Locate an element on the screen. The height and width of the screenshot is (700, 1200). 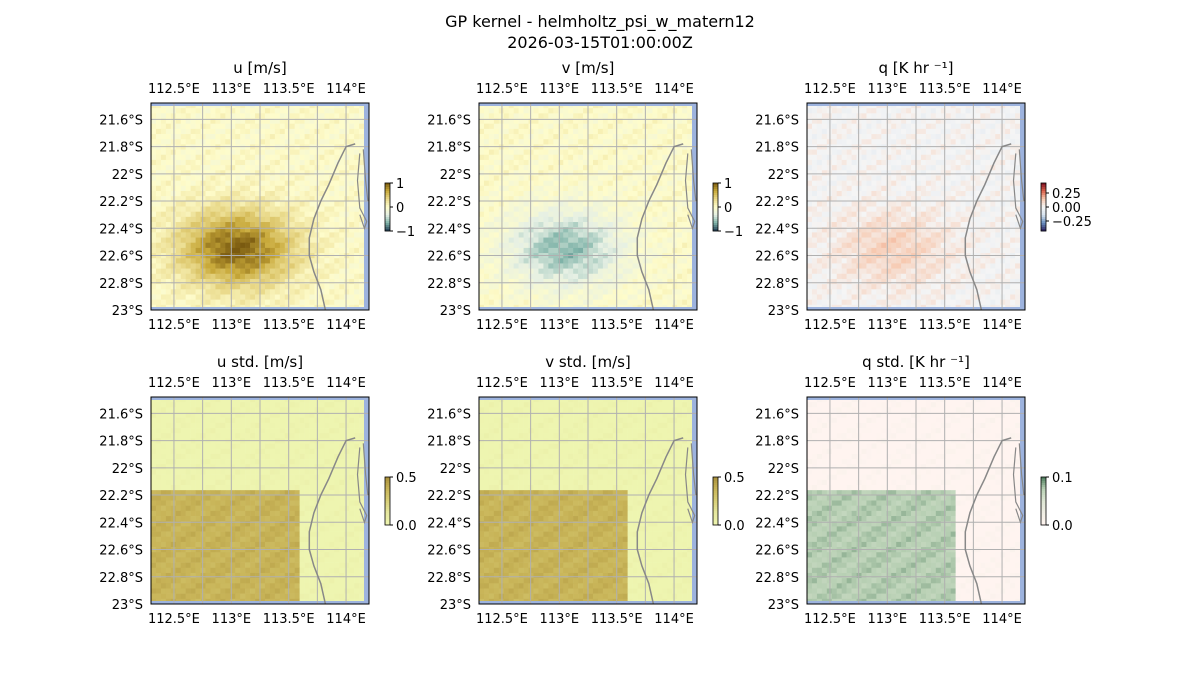
y-tick-label: 22.8°S is located at coordinates (121, 284).